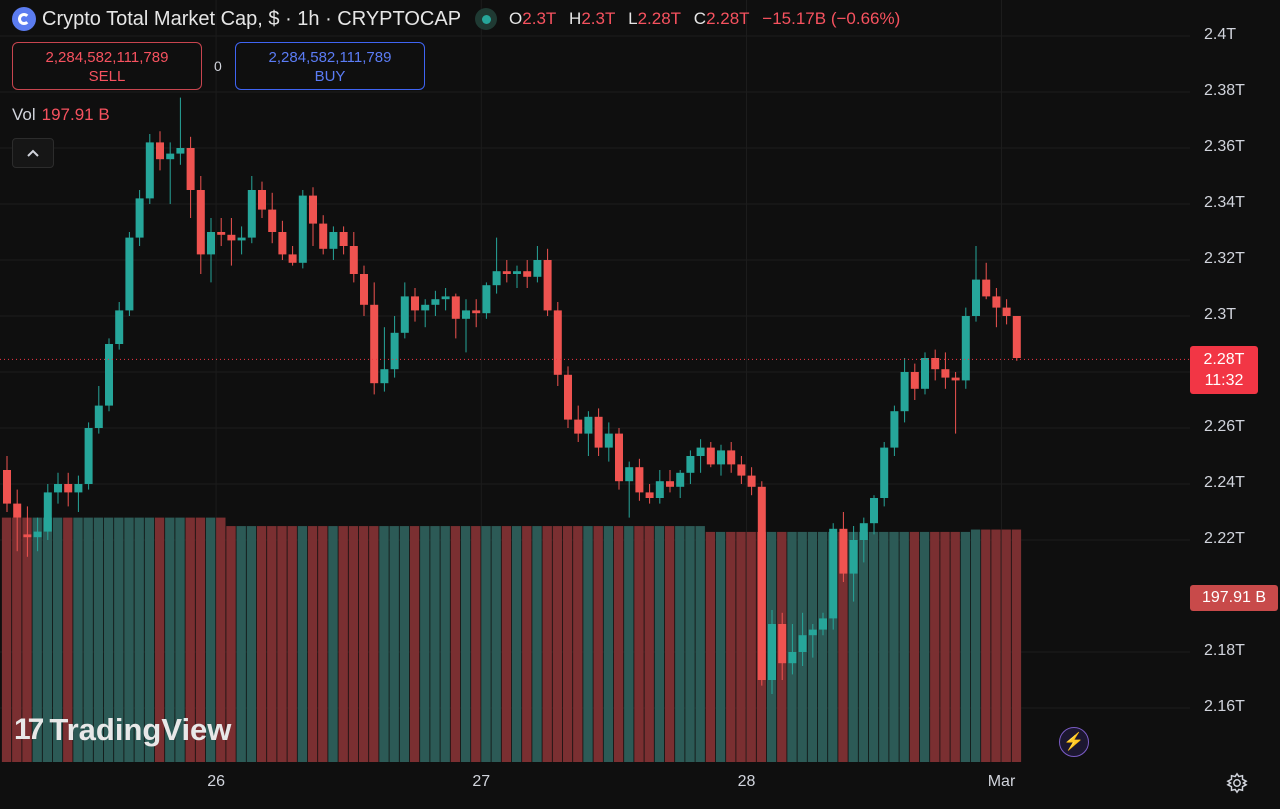 Image resolution: width=1280 pixels, height=809 pixels. Describe the element at coordinates (1224, 650) in the screenshot. I see `y-tick-label: 2.18T` at that location.